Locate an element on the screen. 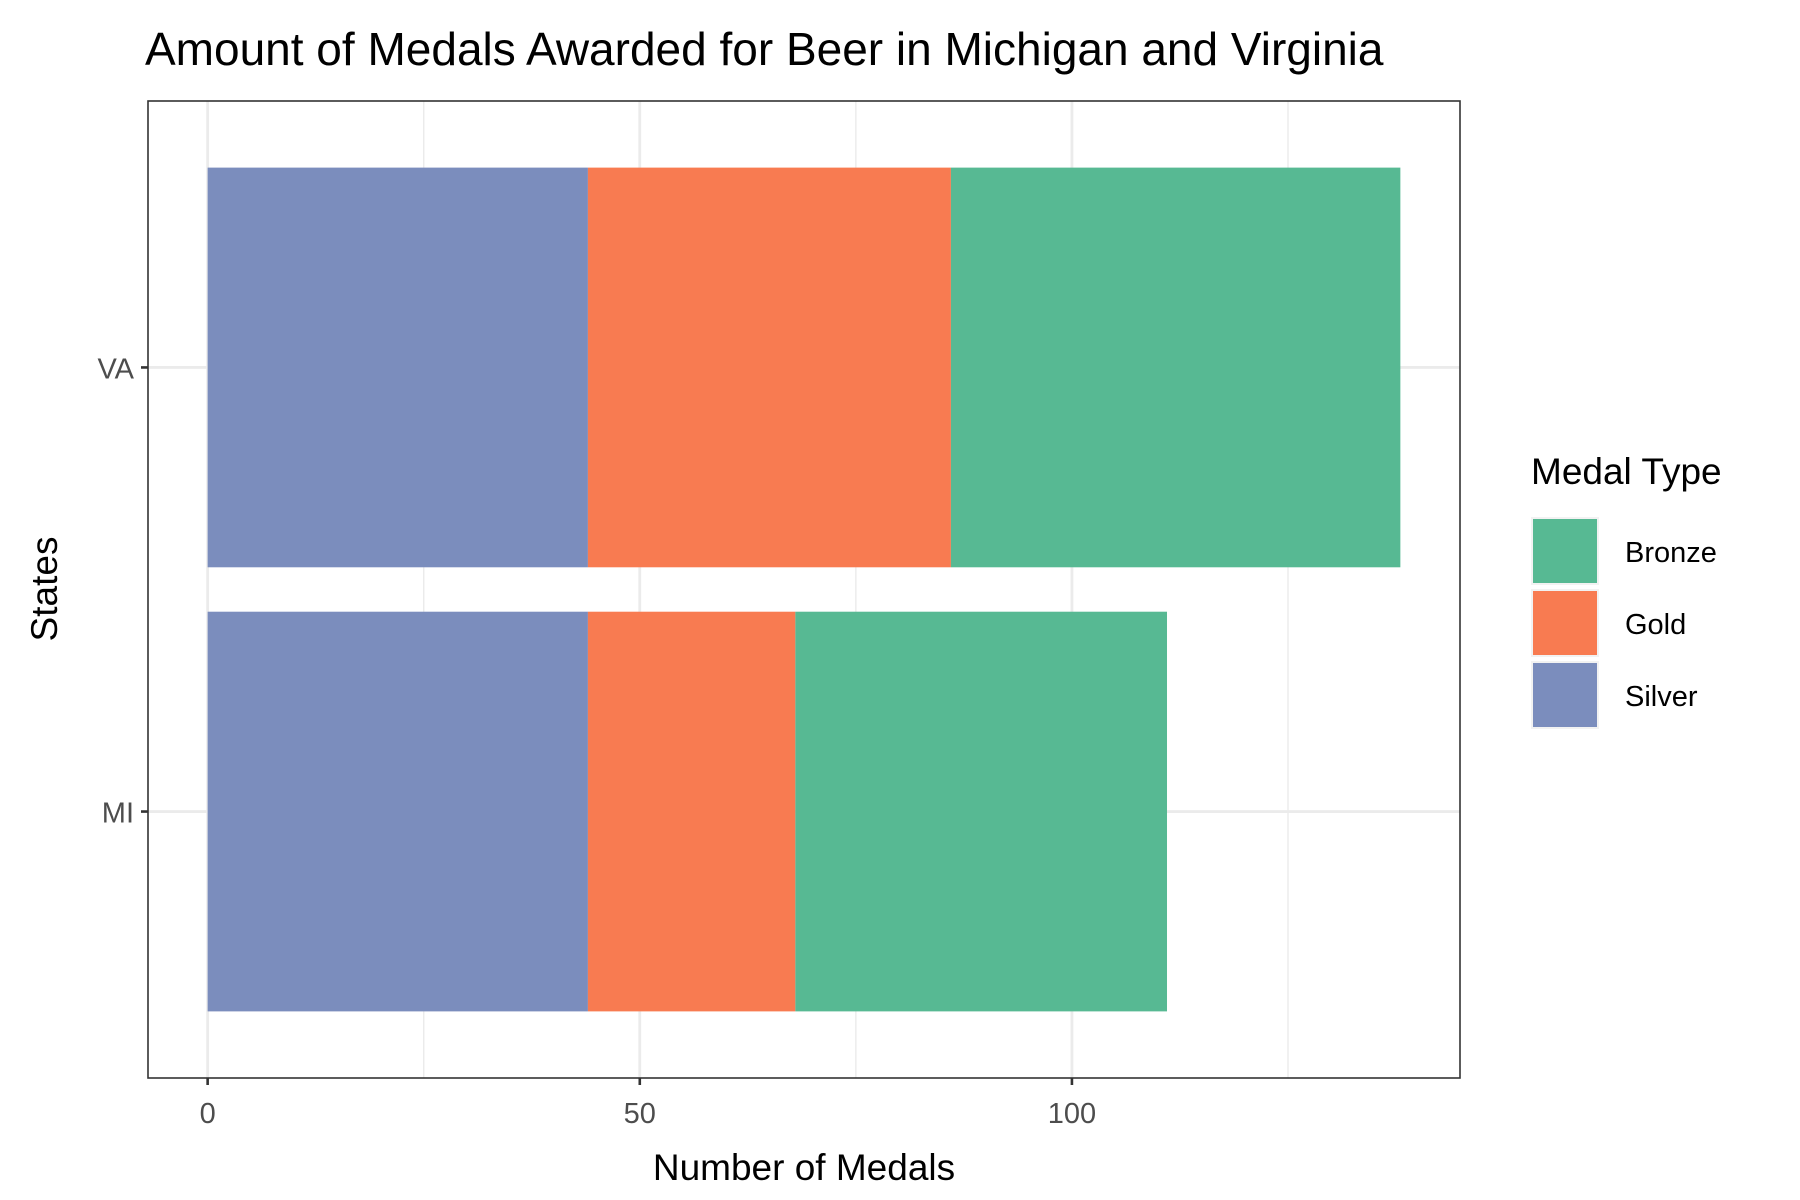  bar-mi-gold is located at coordinates (691, 811).